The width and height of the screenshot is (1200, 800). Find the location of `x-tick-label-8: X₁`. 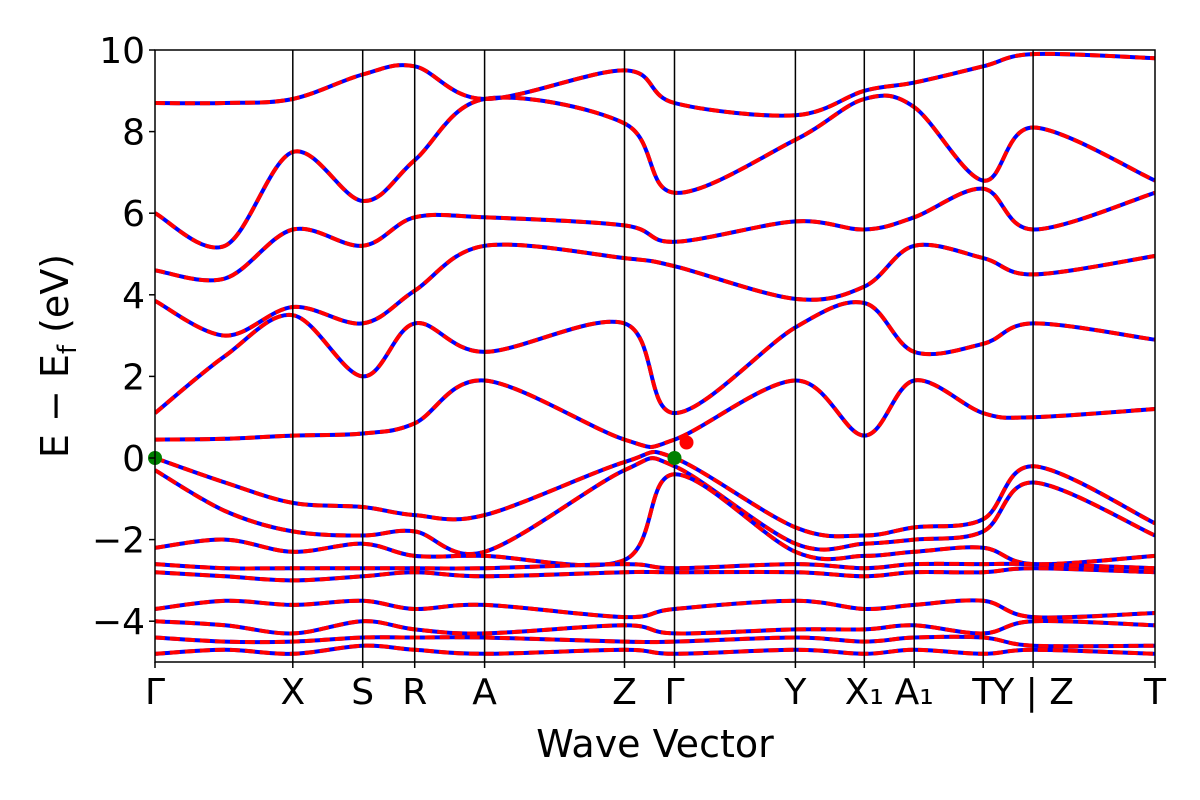

x-tick-label-8: X₁ is located at coordinates (864, 692).